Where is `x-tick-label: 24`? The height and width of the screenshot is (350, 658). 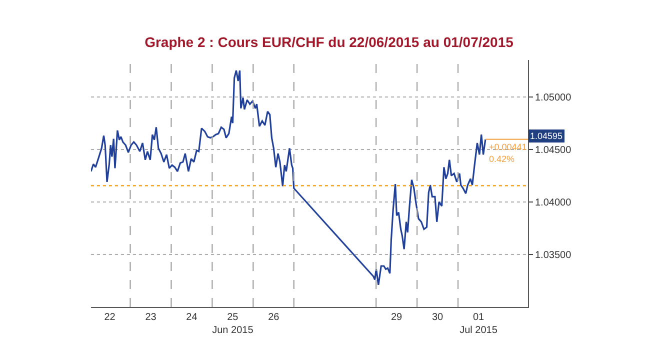
x-tick-label: 24 is located at coordinates (192, 317).